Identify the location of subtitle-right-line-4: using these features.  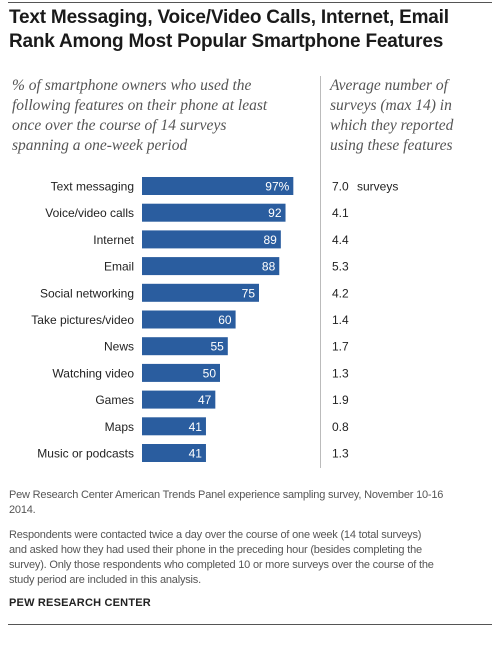
(391, 145).